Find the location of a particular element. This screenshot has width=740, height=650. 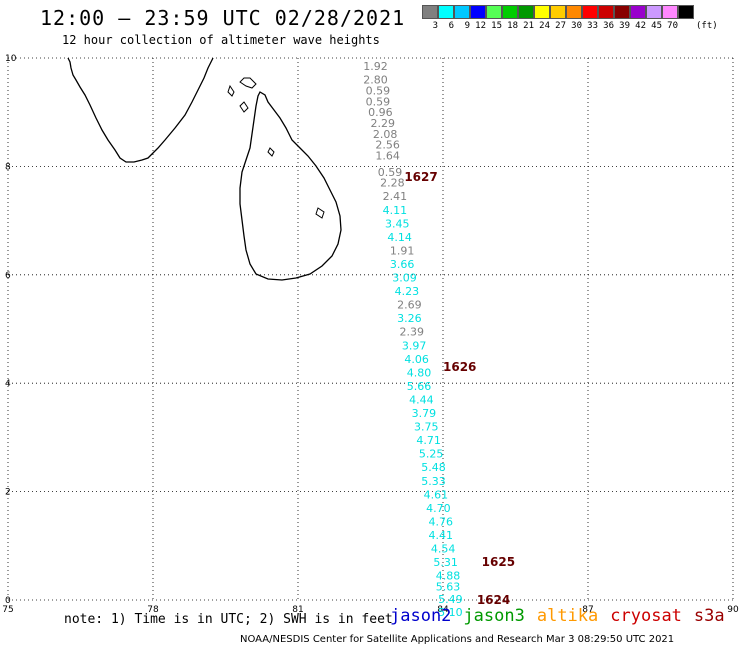

satellite-legend: jason2 jason3 altika cryosat s3a is located at coordinates (563, 616).